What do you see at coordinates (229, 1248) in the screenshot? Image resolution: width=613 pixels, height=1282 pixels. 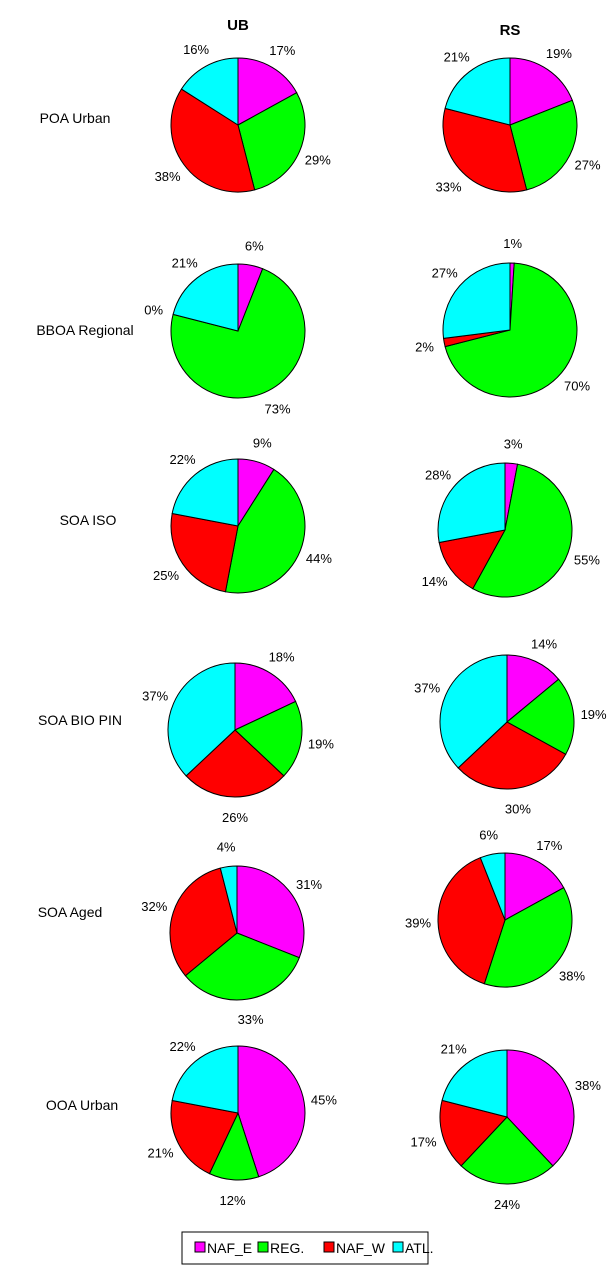 I see `legend-label-naf-e: NAF_E` at bounding box center [229, 1248].